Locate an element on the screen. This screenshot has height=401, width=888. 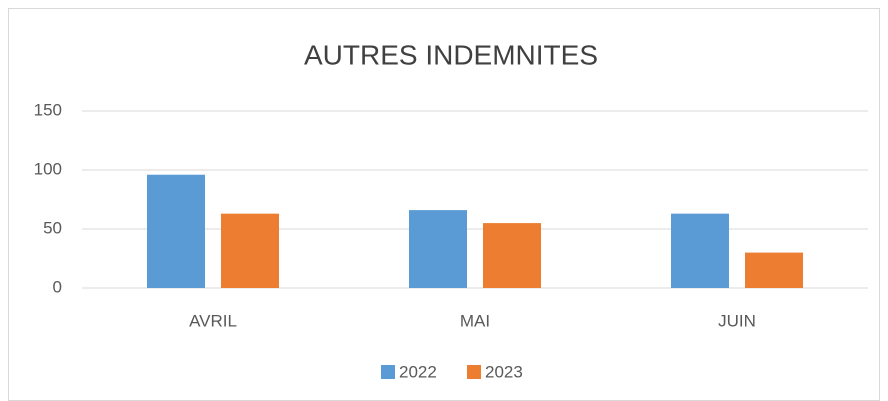
legend-label: 2023 is located at coordinates (504, 371).